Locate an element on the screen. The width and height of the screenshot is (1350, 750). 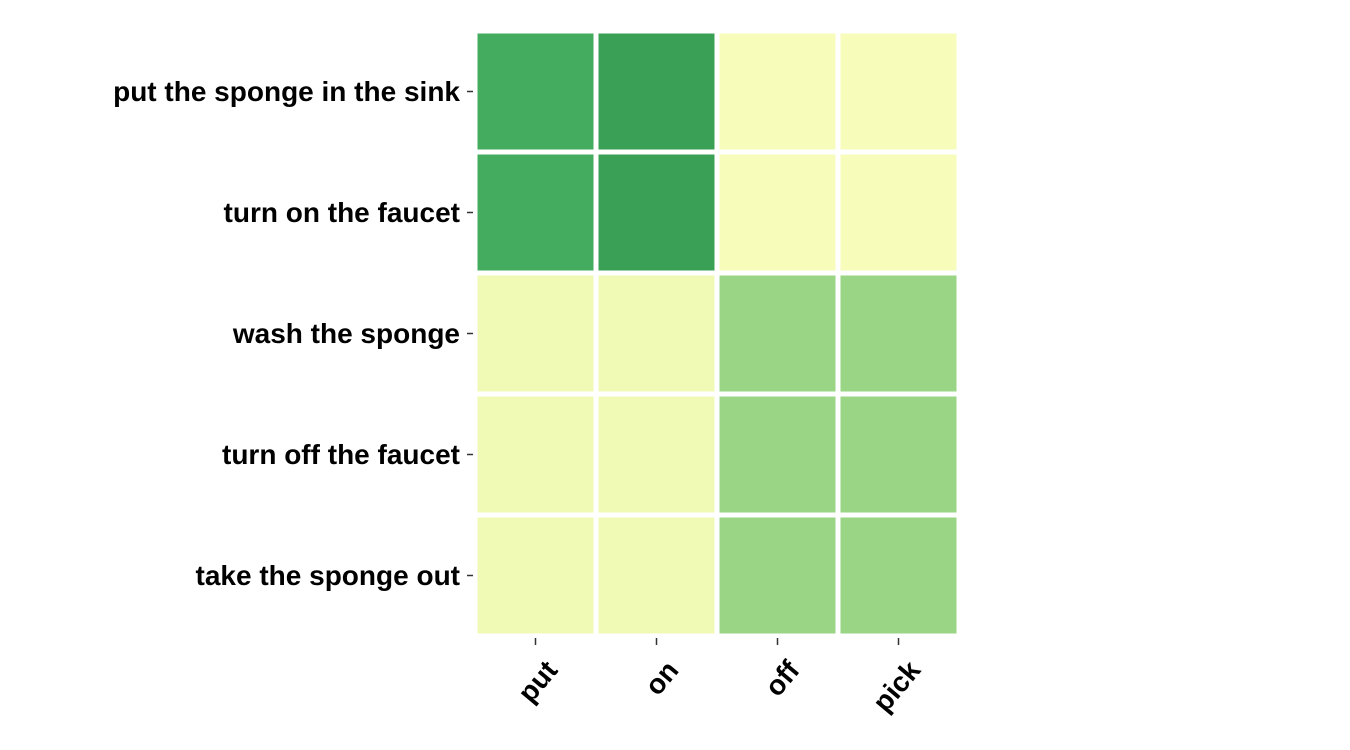
heatmap-cell-r3-c0 is located at coordinates (535, 454).